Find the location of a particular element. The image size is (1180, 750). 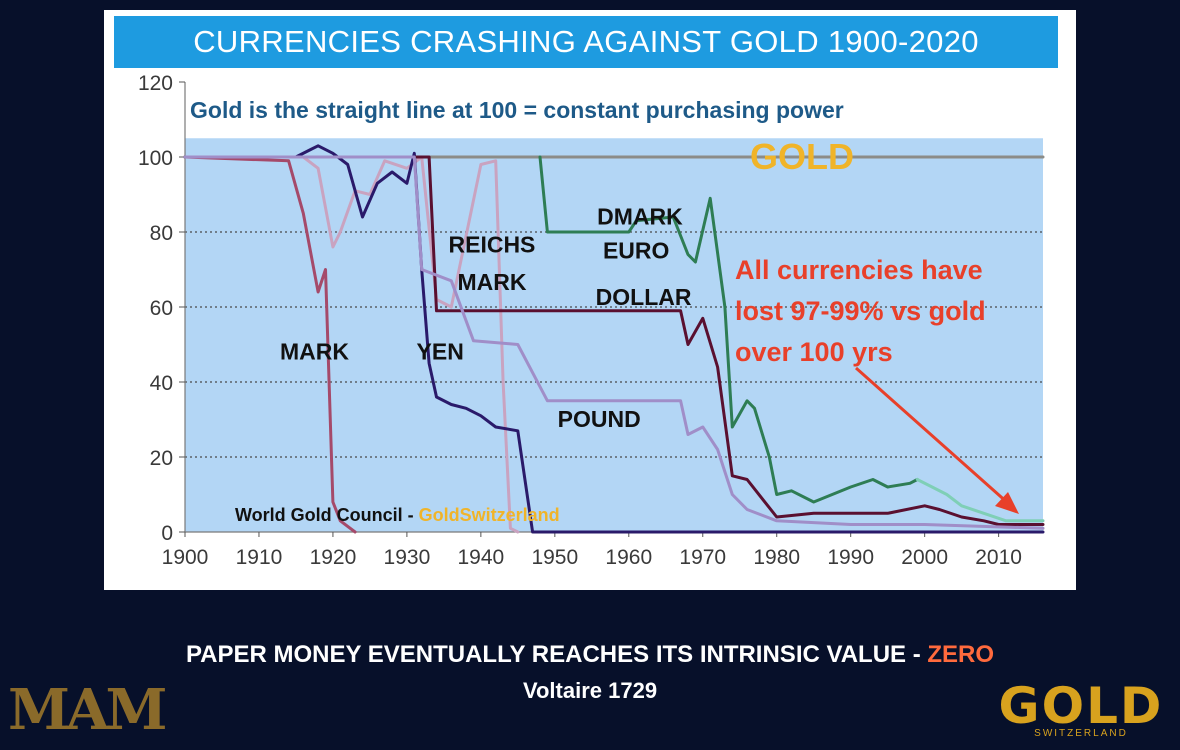

y-tick-label: 60 is located at coordinates (161, 308).